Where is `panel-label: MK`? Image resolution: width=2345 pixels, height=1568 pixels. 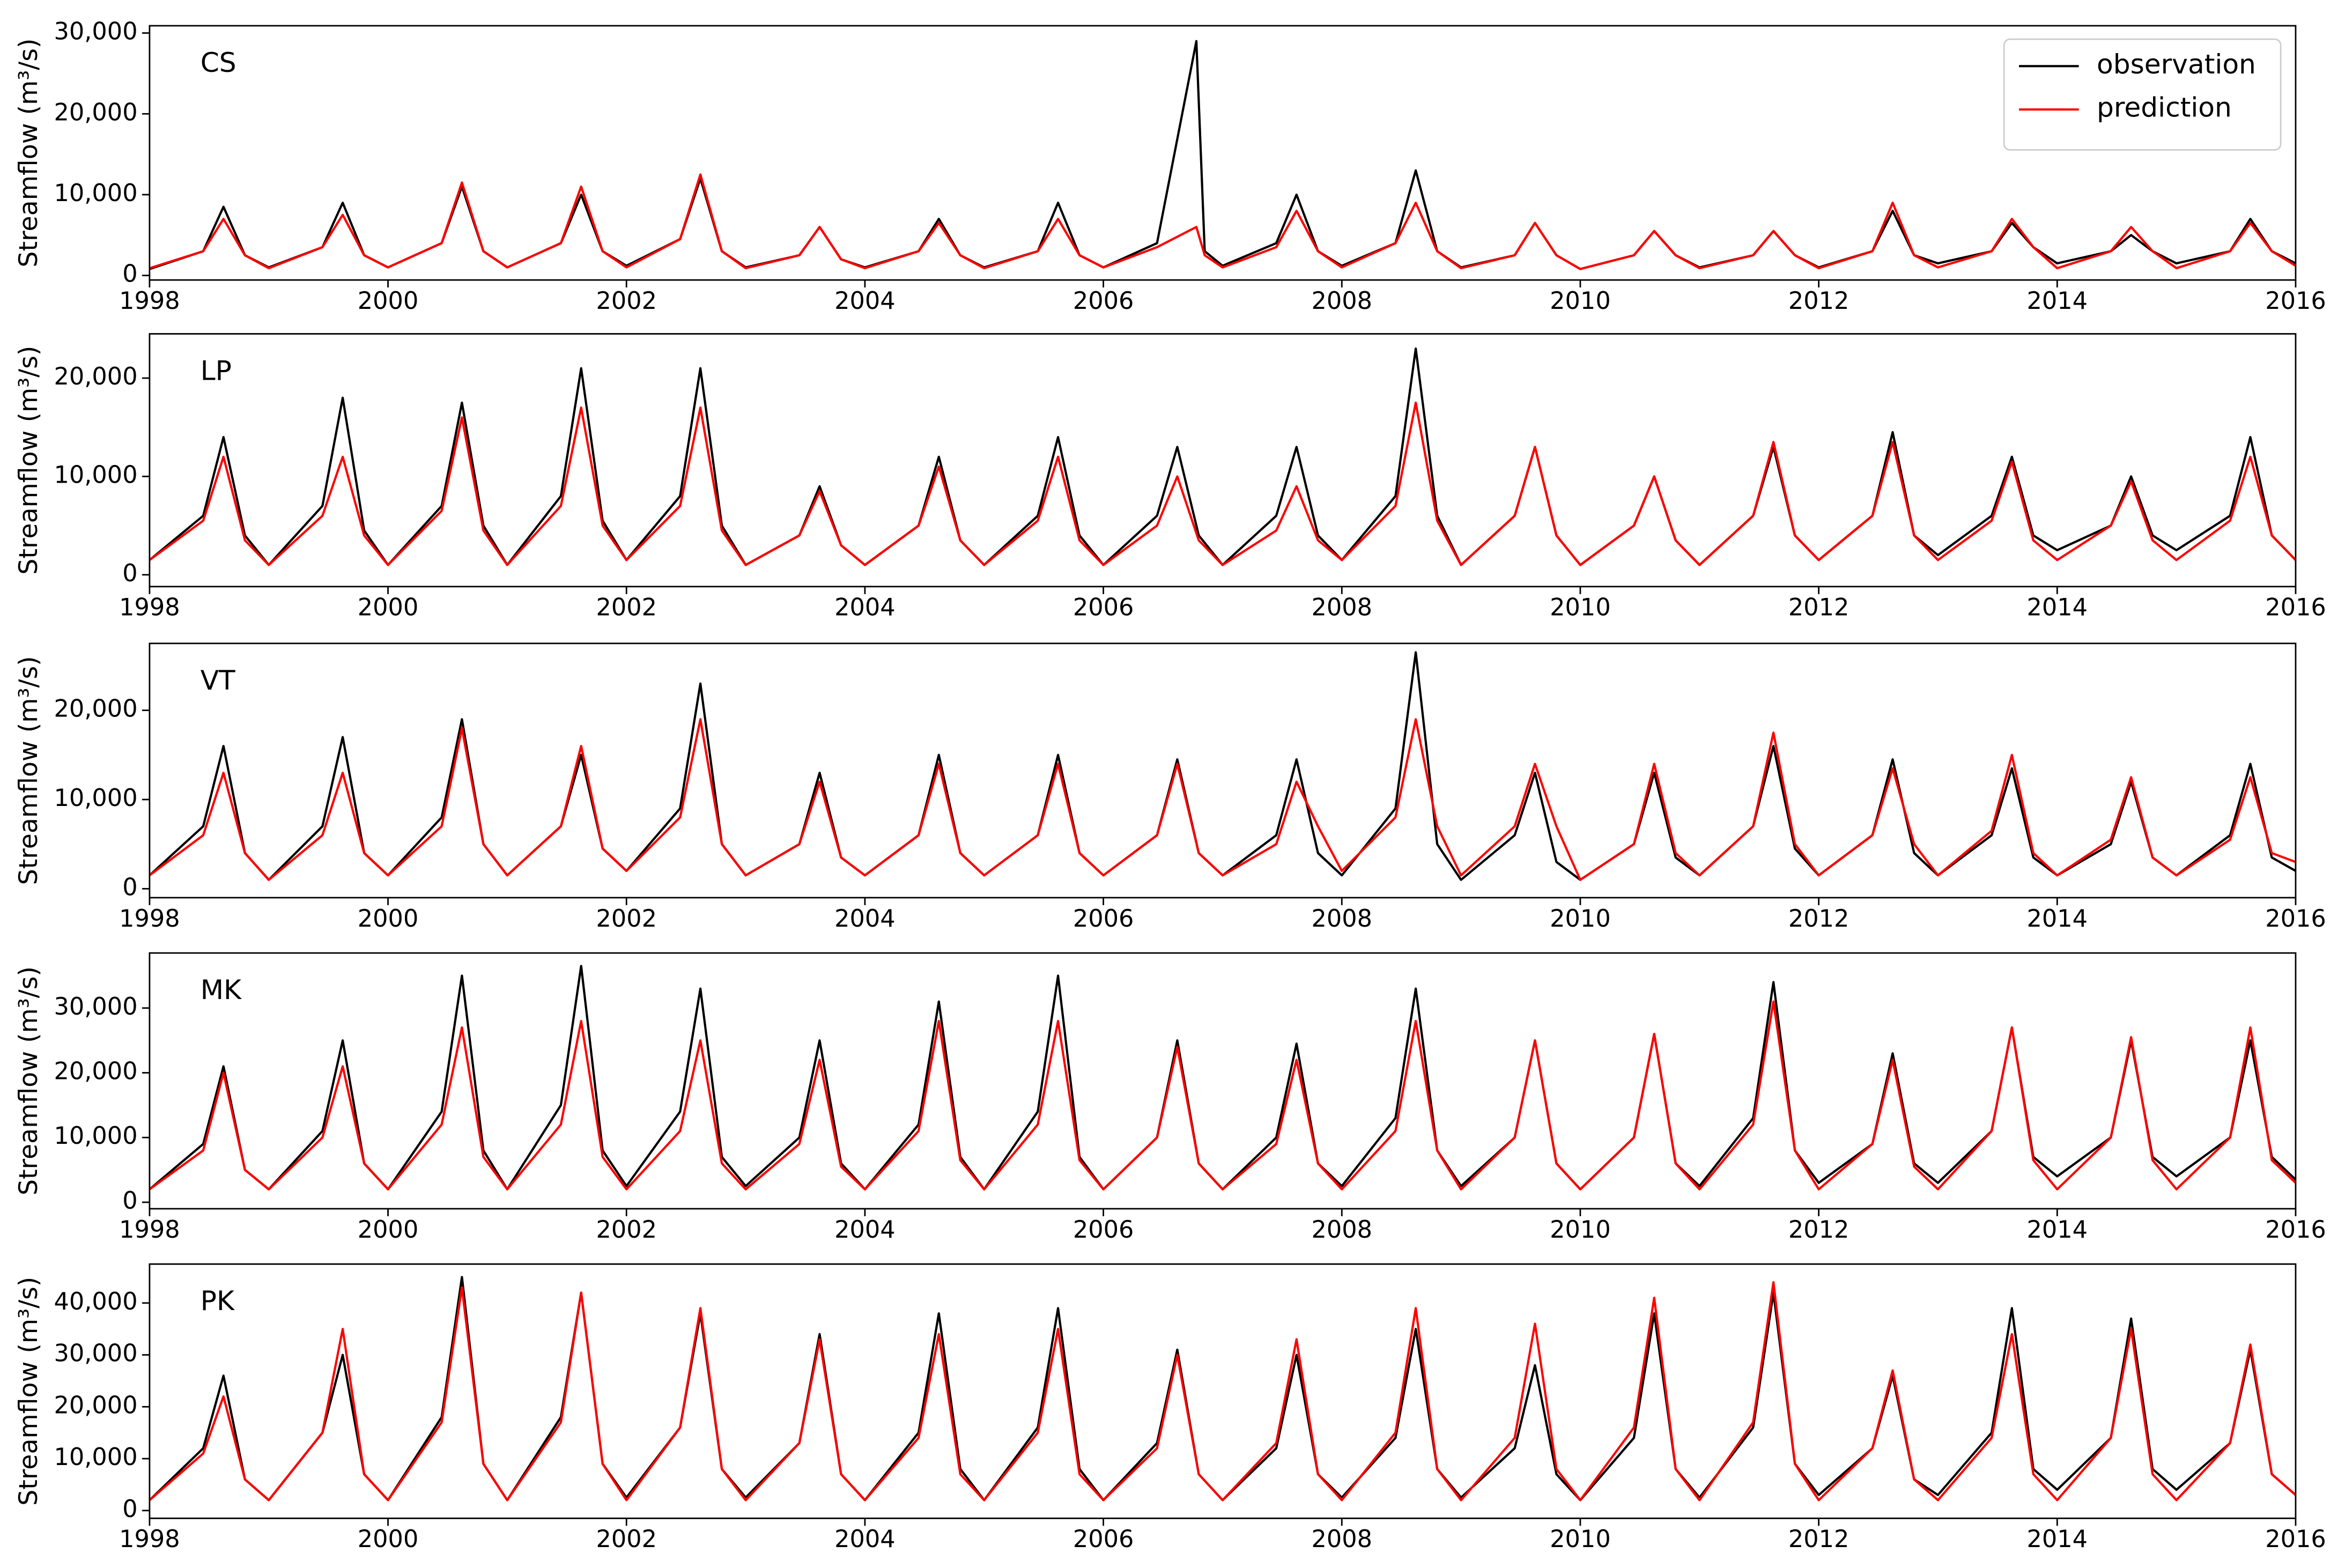 panel-label: MK is located at coordinates (221, 989).